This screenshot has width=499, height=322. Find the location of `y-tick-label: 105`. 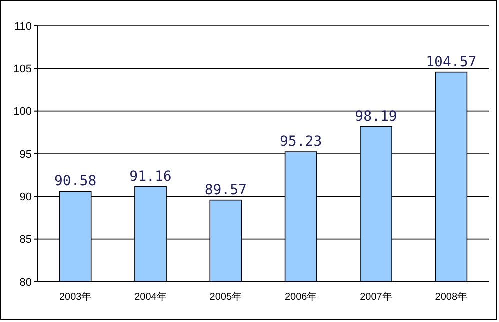

y-tick-label: 105 is located at coordinates (23, 70).